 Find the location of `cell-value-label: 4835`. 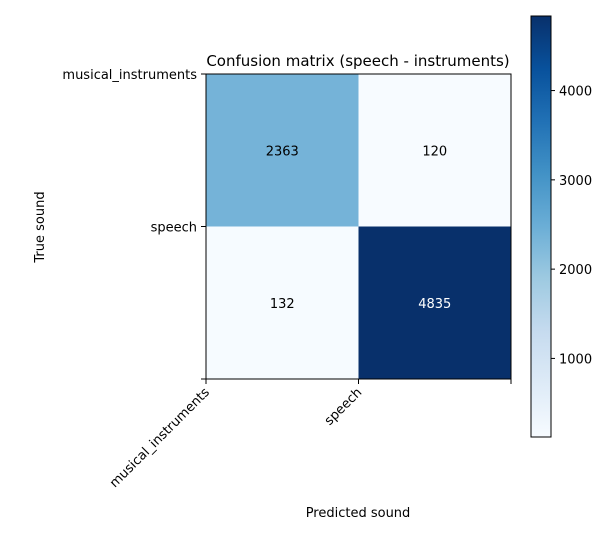

cell-value-label: 4835 is located at coordinates (434, 304).